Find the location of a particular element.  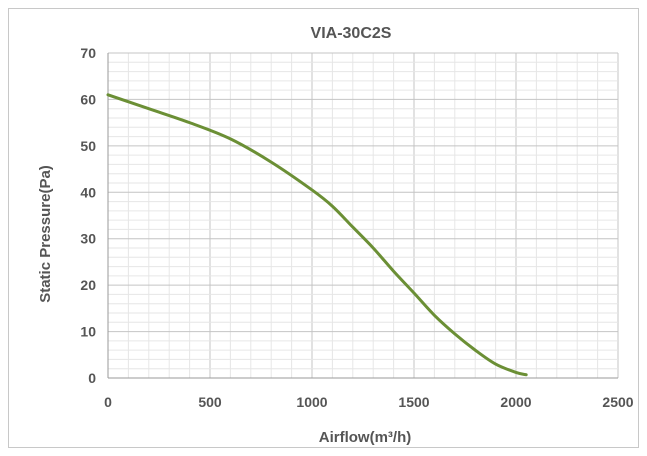

y-tick-label: 50 is located at coordinates (88, 146).